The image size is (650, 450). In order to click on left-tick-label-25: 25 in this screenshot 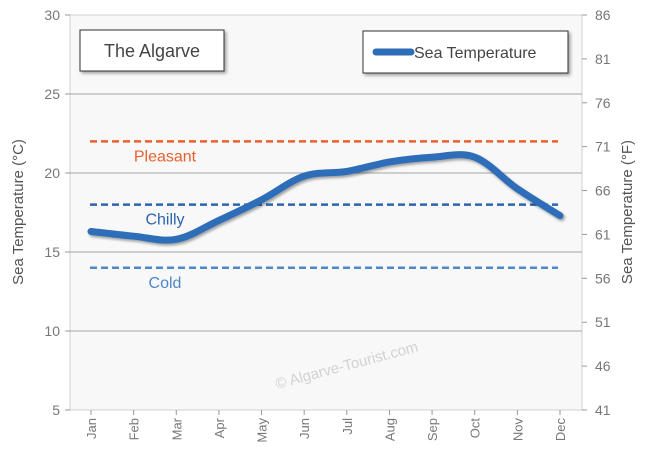, I will do `click(52, 94)`.